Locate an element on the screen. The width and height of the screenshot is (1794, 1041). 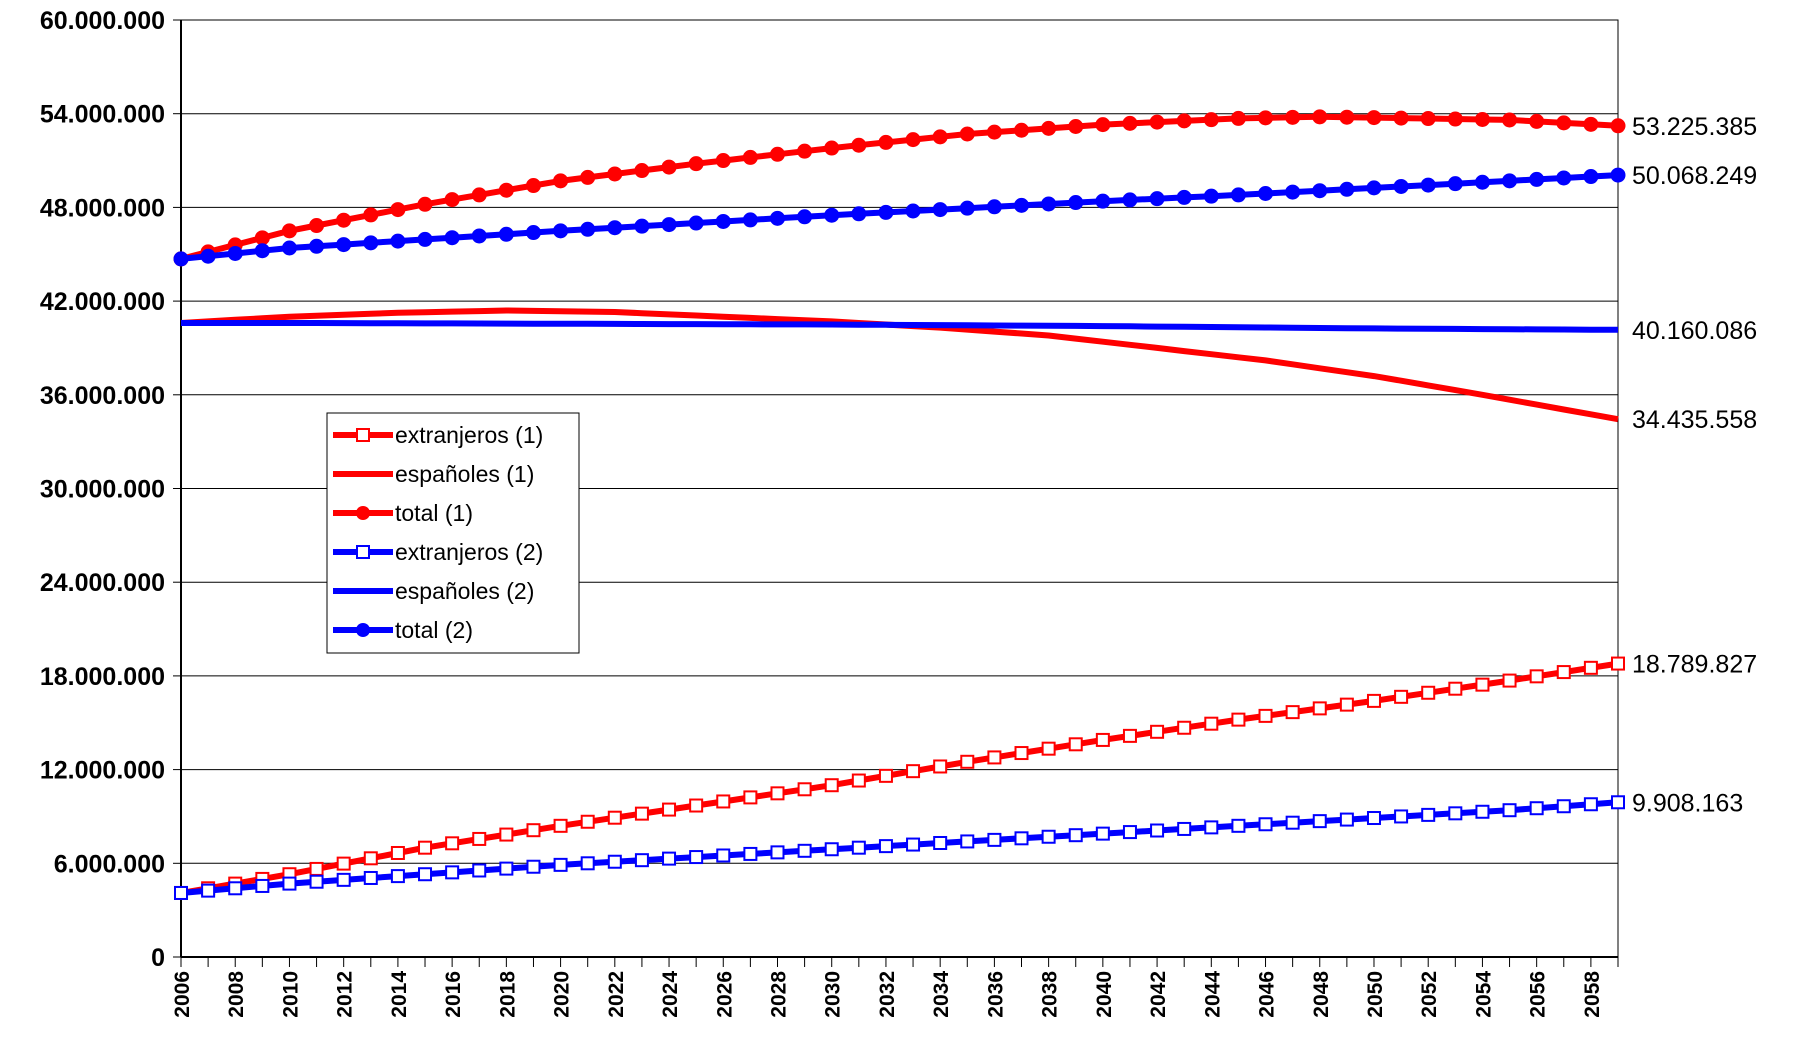
x-tick-label: 2026 is located at coordinates (724, 994).